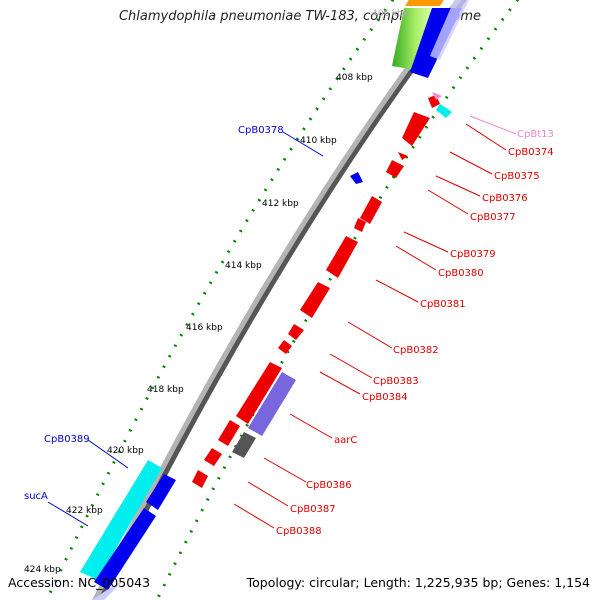 This screenshot has width=600, height=600. Describe the element at coordinates (280, 204) in the screenshot. I see `kbp-tick-label: 412 kbp` at that location.